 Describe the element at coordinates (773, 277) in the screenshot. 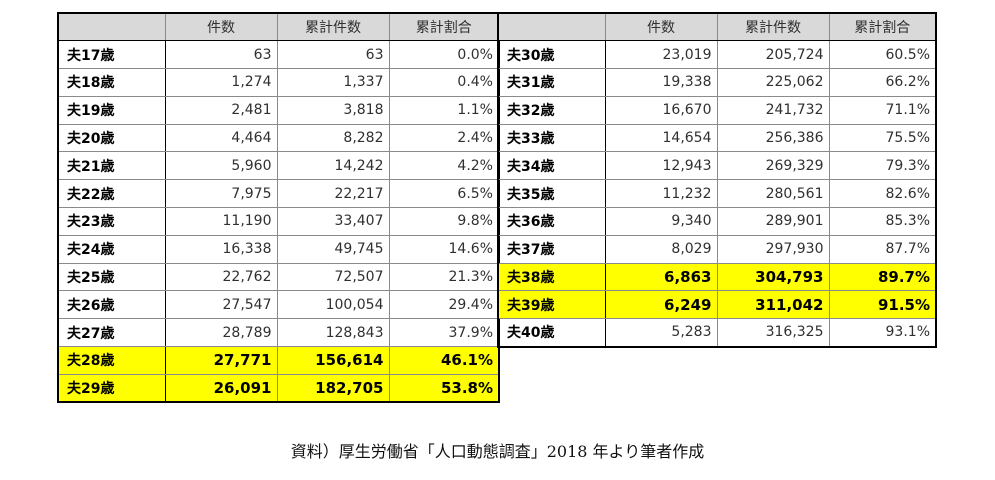

I see `cumulative-count-cell: 304,793` at that location.